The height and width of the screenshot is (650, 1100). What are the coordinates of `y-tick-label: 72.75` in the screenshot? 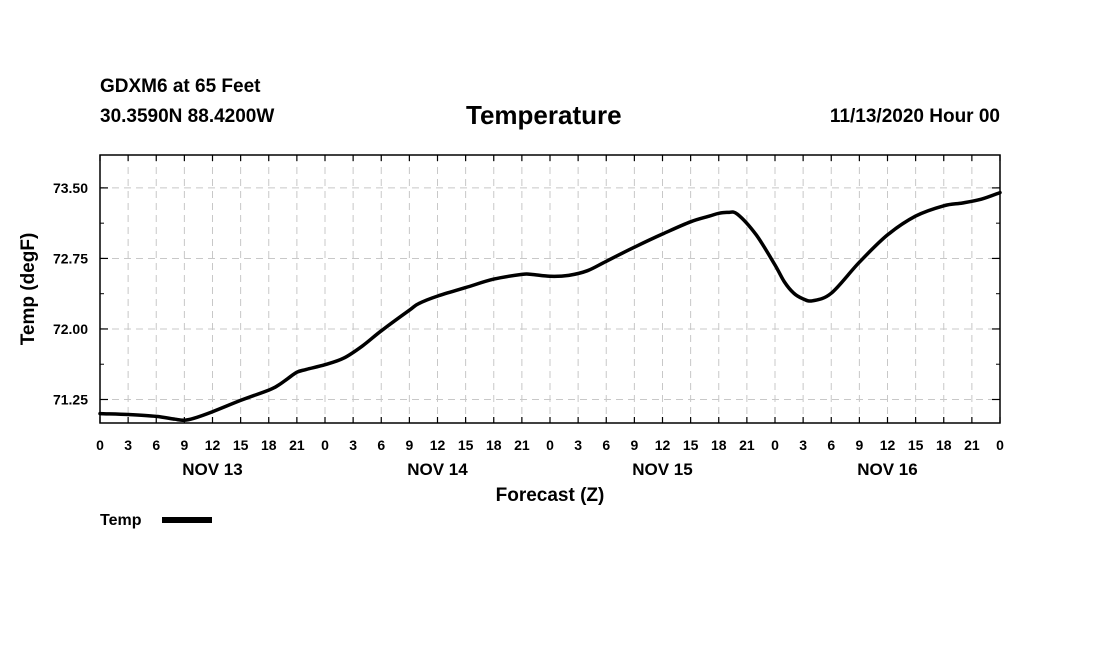 It's located at (70, 258).